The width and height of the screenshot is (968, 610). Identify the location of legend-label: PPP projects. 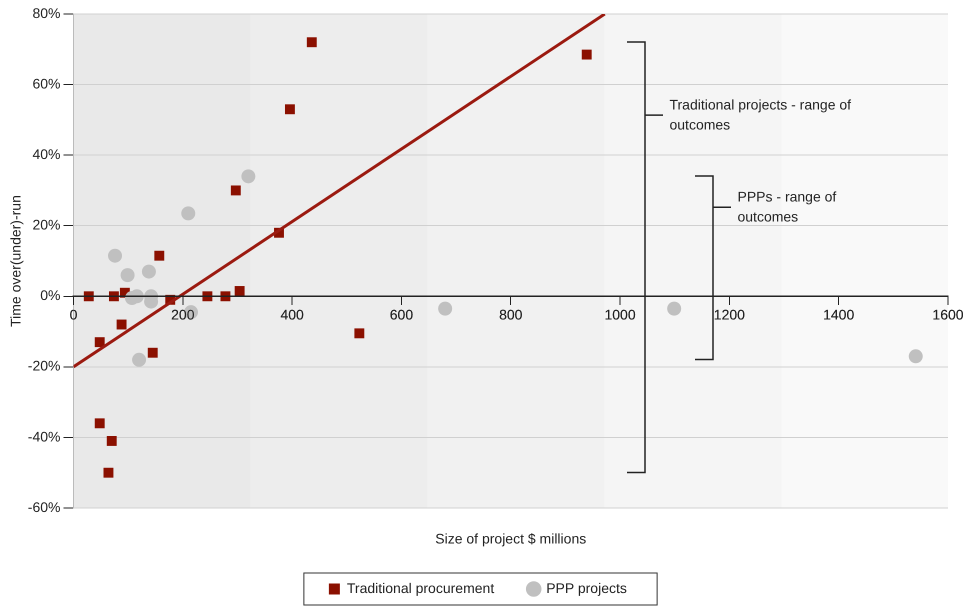
(586, 588).